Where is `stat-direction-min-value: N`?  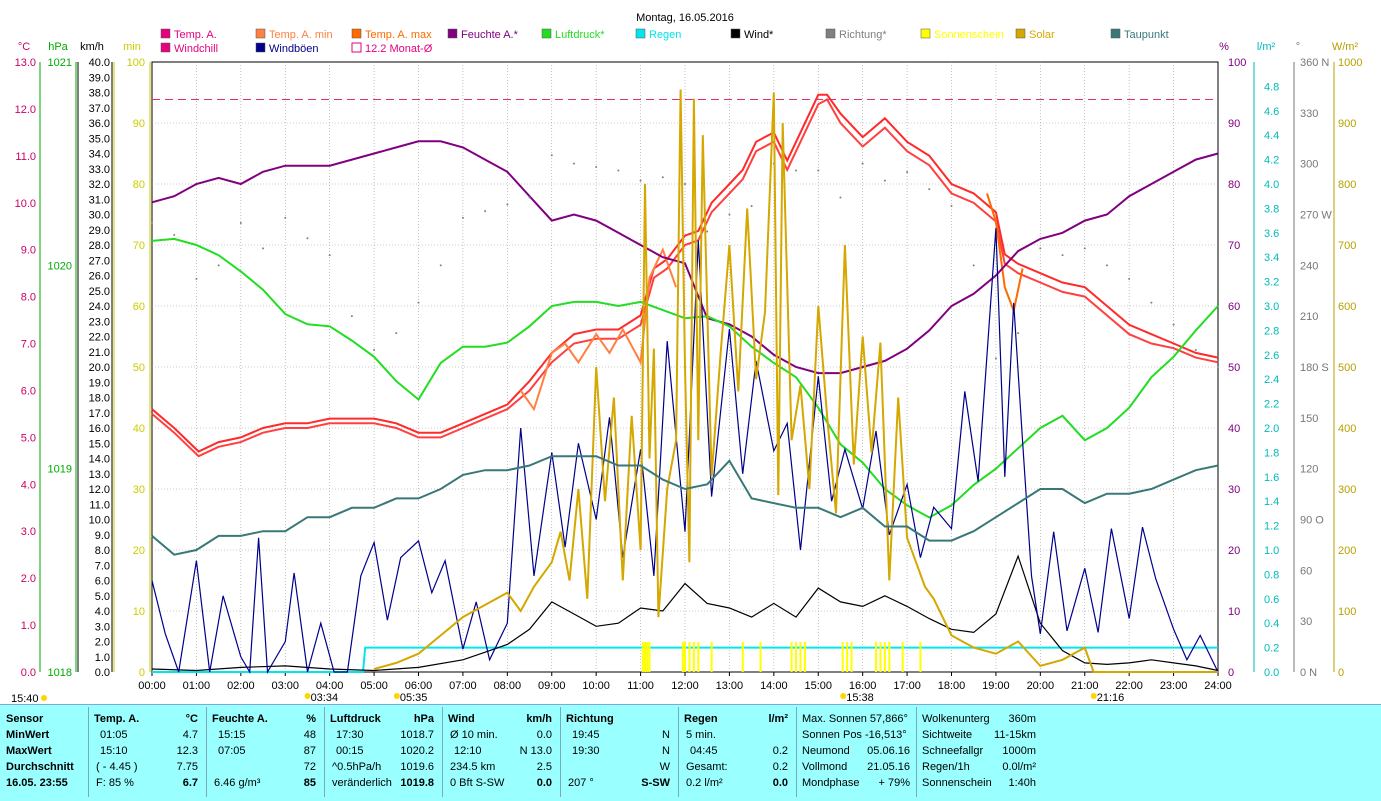
stat-direction-min-value: N is located at coordinates (666, 735).